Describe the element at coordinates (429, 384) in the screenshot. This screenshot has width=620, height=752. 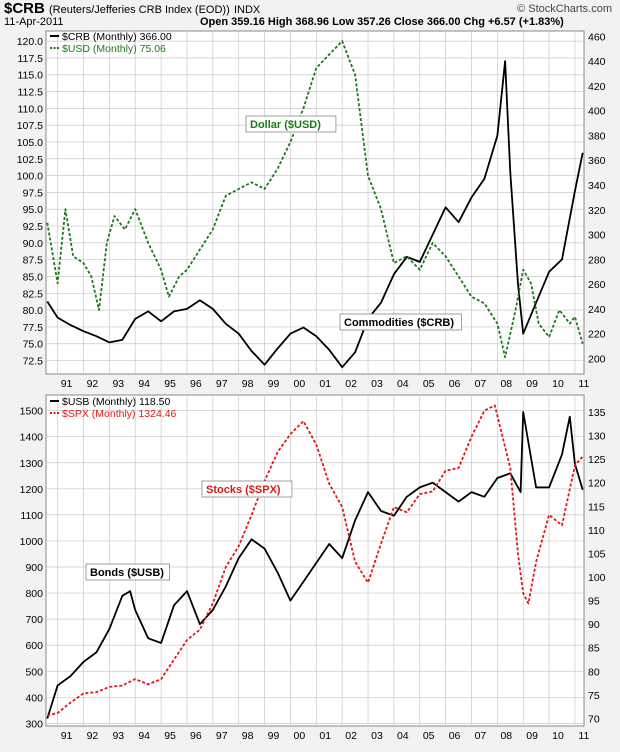
I see `x-axis-tick-label: 05` at that location.